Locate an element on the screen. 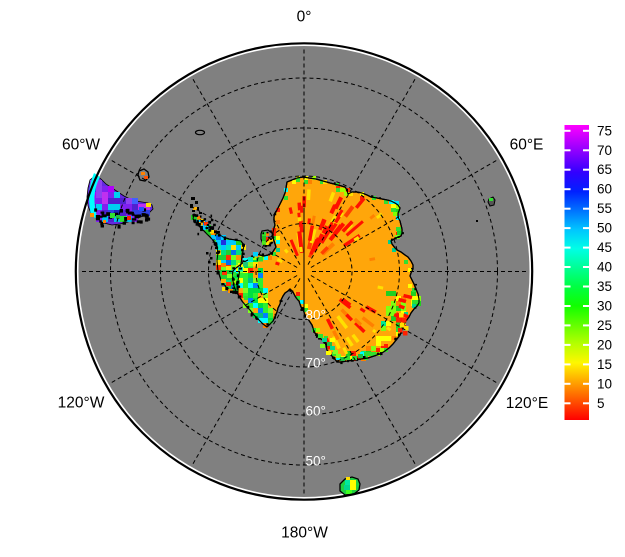 The width and height of the screenshot is (625, 557). svg-text: 60° is located at coordinates (316, 411).